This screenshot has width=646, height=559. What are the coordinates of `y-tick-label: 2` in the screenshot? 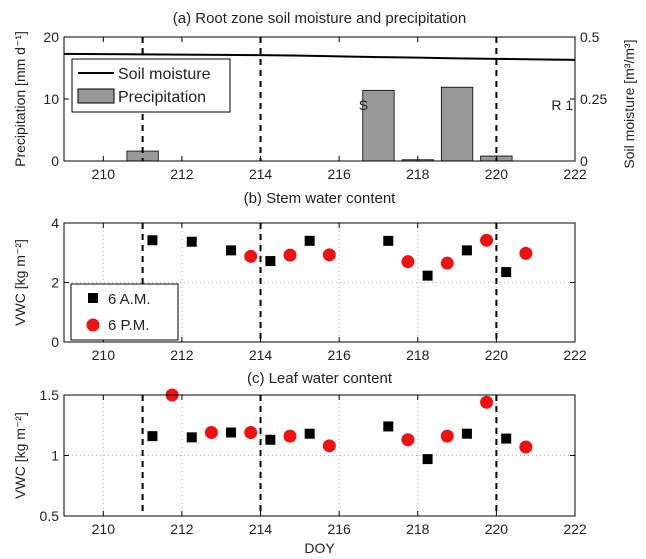 It's located at (55, 283).